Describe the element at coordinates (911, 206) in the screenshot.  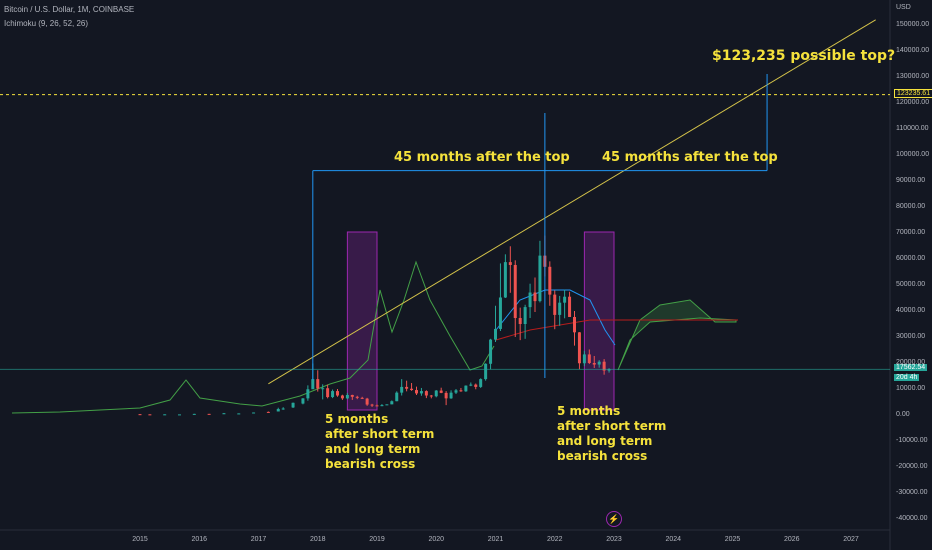
I see `price-tick-label: 80000.00` at that location.